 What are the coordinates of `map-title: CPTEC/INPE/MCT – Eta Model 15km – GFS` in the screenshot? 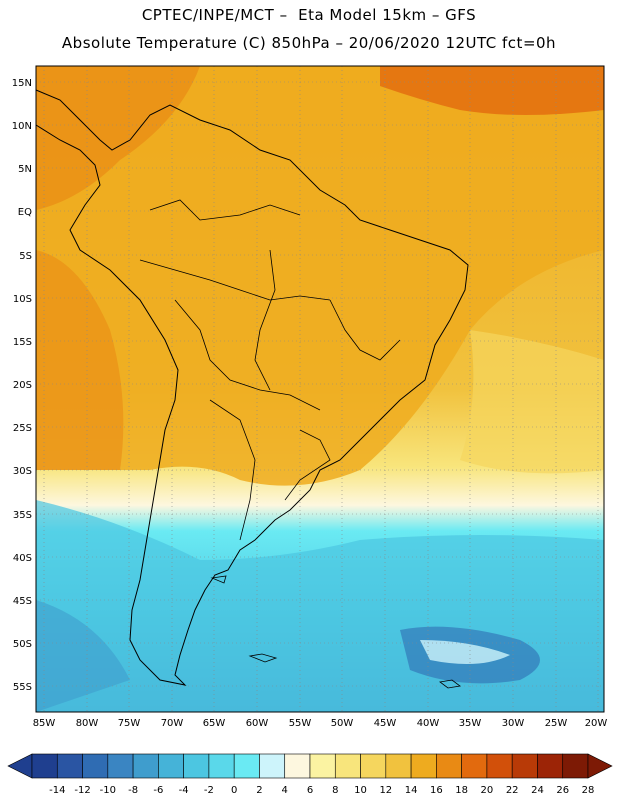 It's located at (309, 15).